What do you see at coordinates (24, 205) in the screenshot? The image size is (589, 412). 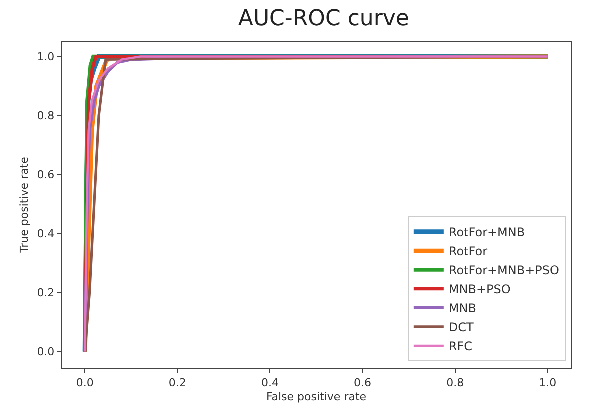 I see `y-axis-title: True positive rate` at bounding box center [24, 205].